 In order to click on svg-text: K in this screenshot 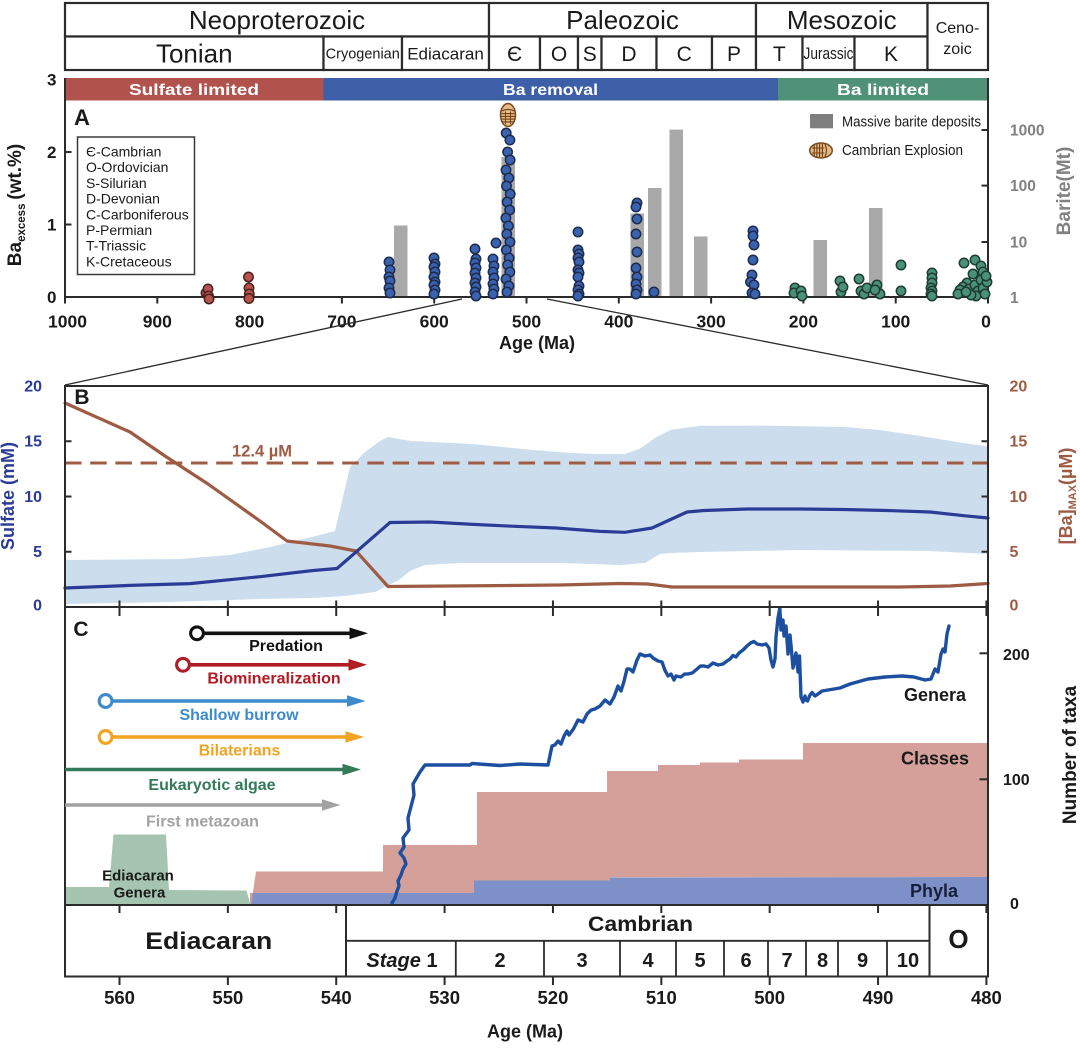, I will do `click(891, 54)`.